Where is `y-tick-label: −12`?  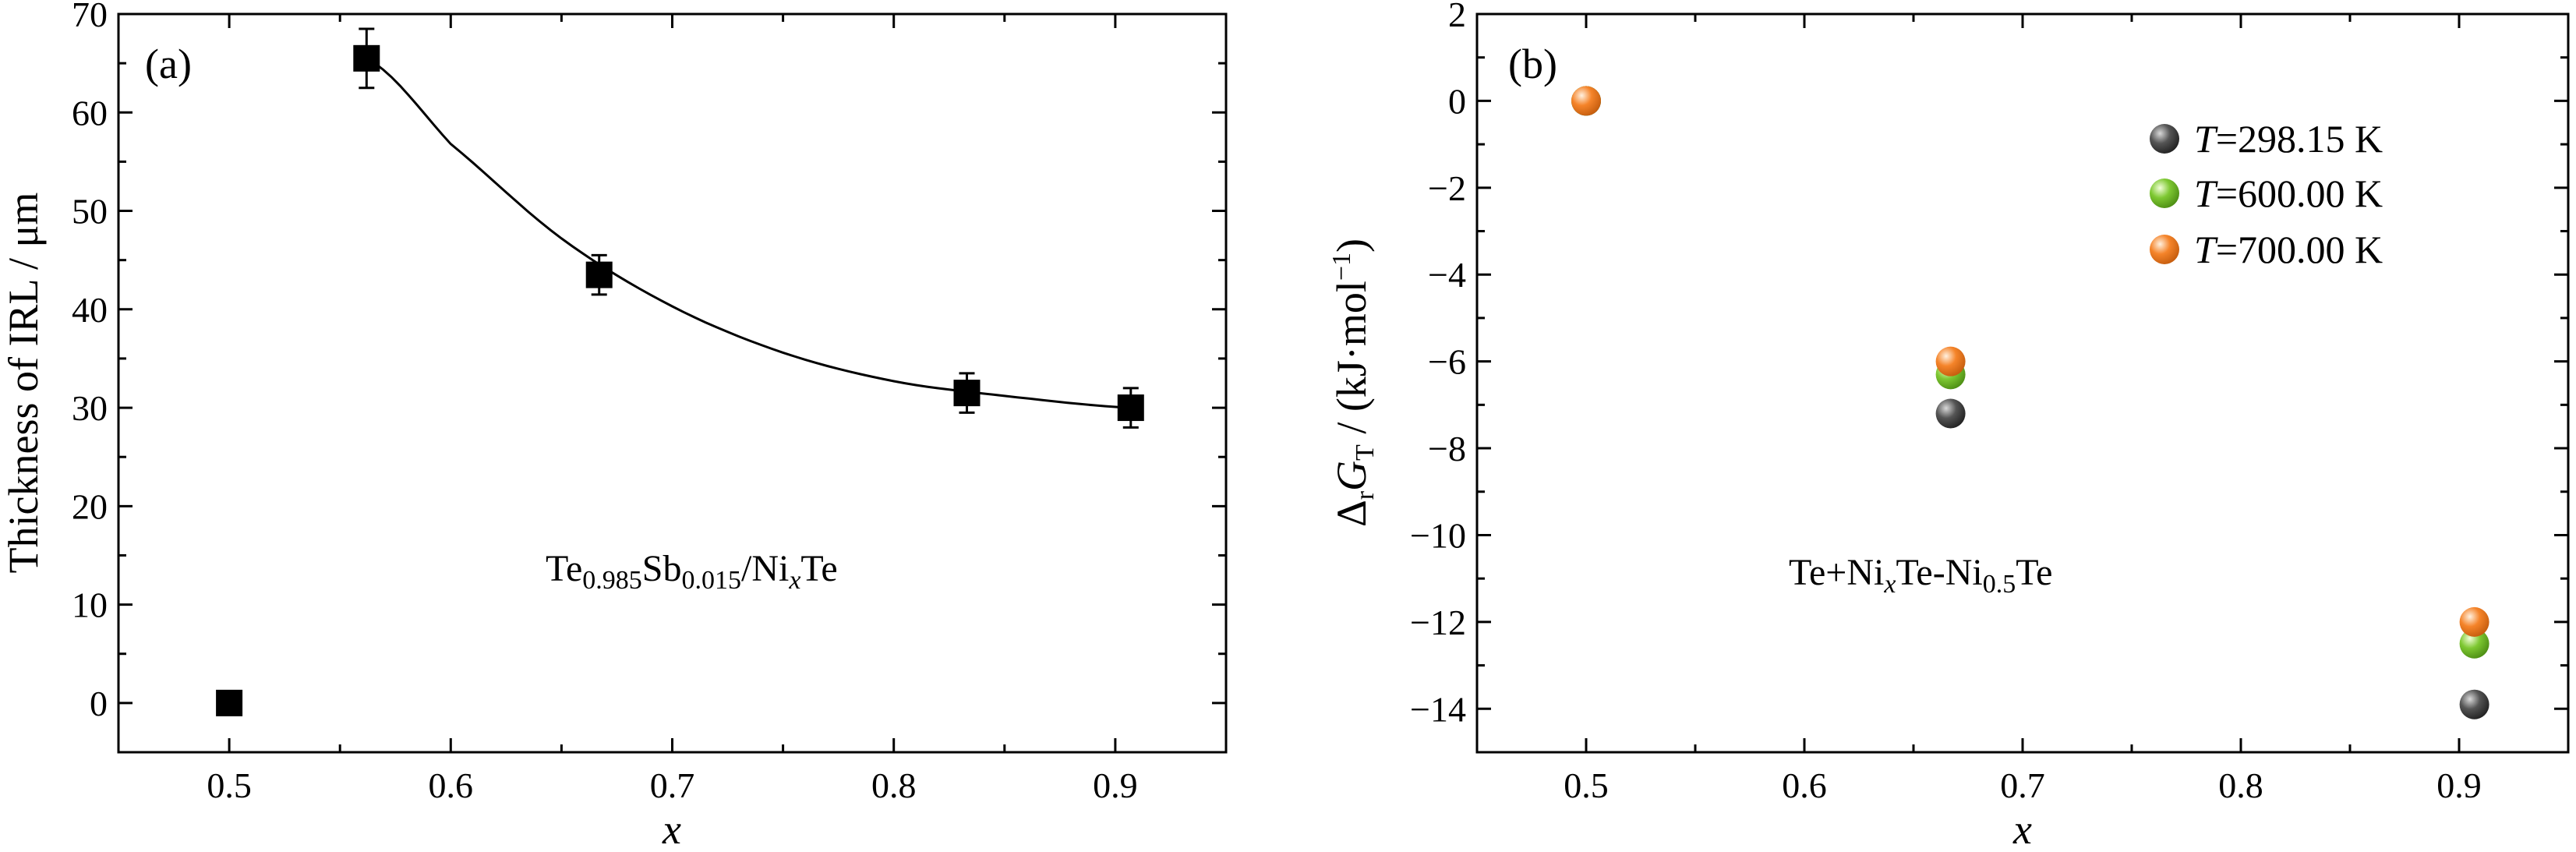
y-tick-label: −12 is located at coordinates (1438, 622).